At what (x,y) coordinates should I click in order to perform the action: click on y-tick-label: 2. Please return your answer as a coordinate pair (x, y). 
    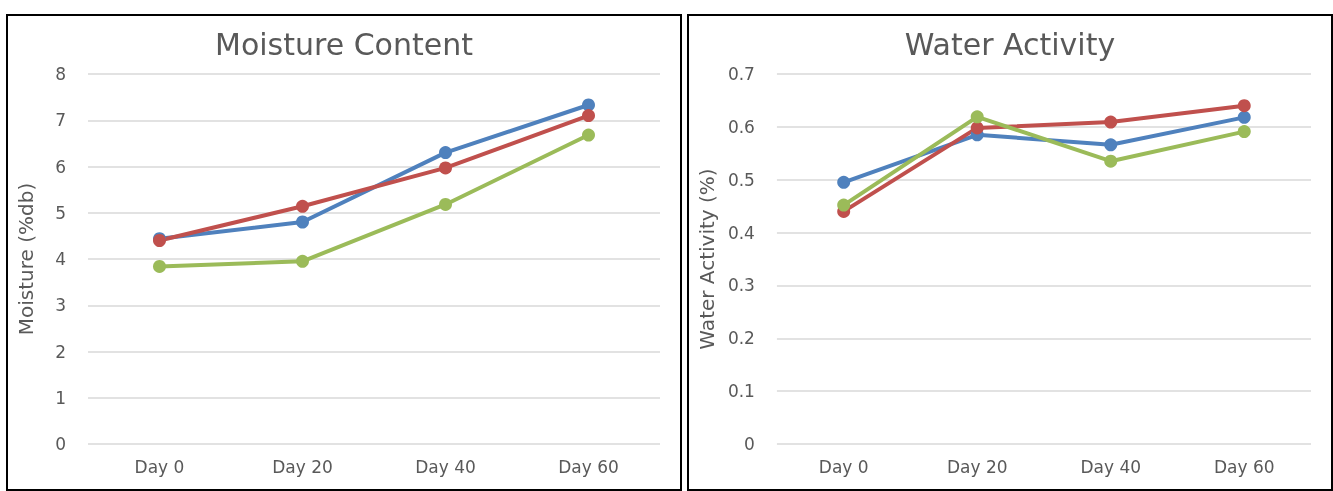
    Looking at the image, I should click on (60, 351).